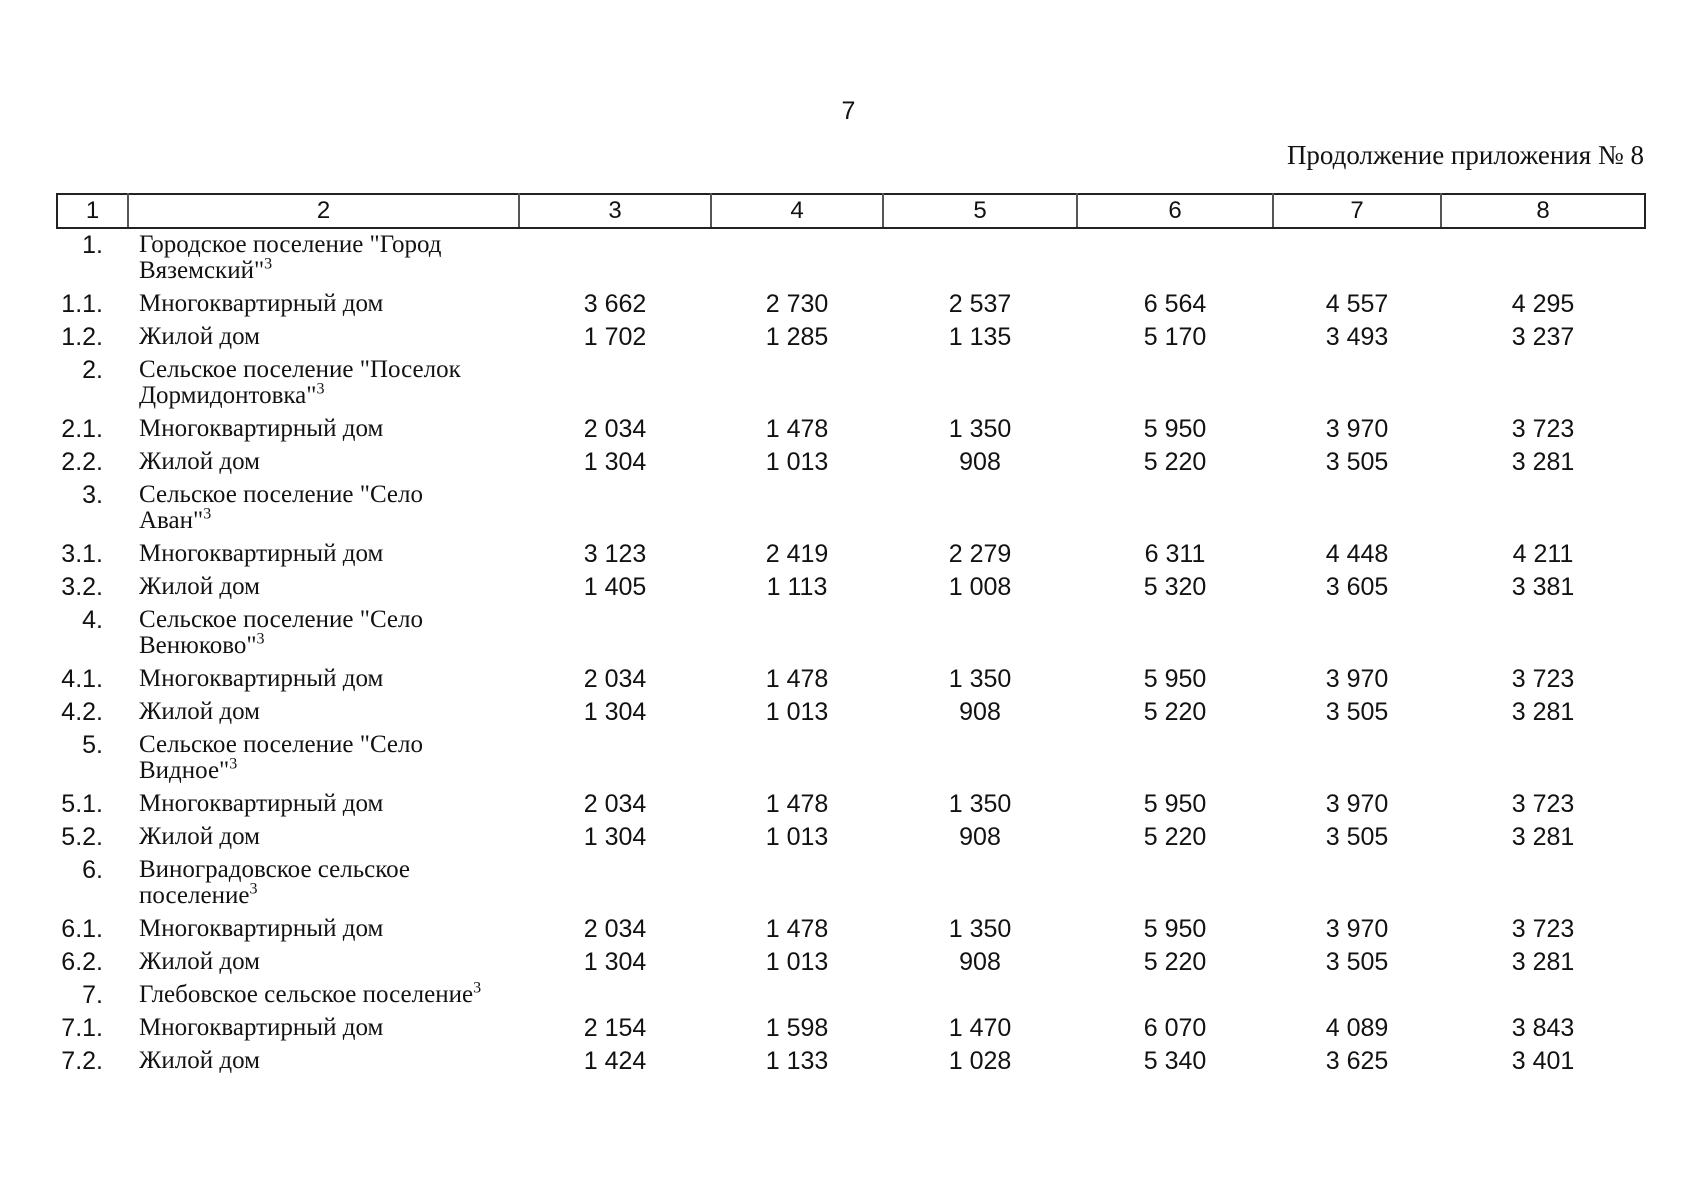  What do you see at coordinates (323, 633) in the screenshot?
I see `row-label-cell: Сельское поселение "Село Венюково"3` at bounding box center [323, 633].